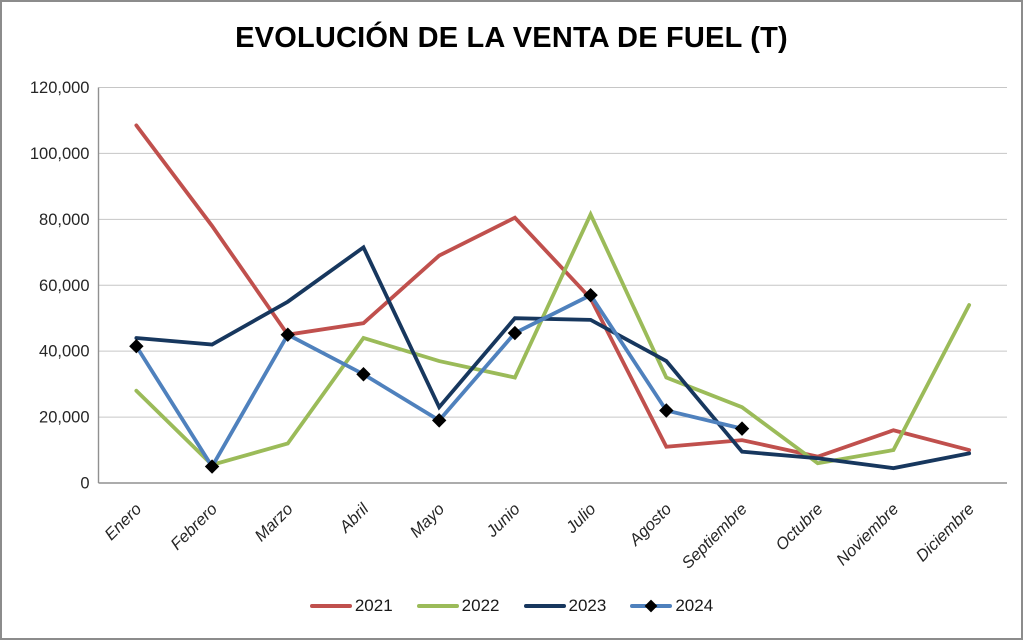  Describe the element at coordinates (123, 522) in the screenshot. I see `x-axis-label-enero: Enero` at that location.